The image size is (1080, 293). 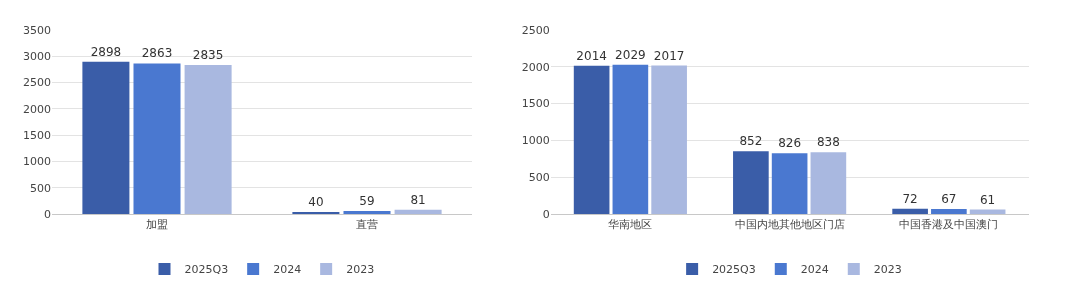 I want to click on x-tick-label: 华南地区, so click(x=630, y=225).